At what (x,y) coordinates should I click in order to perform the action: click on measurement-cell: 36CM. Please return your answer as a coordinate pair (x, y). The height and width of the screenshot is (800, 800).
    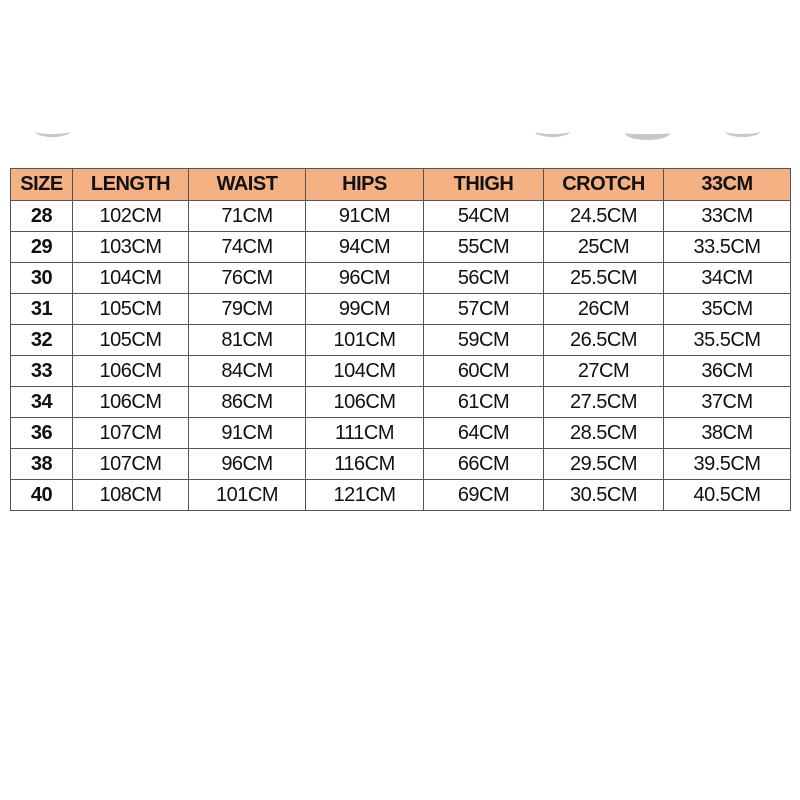
    Looking at the image, I should click on (727, 371).